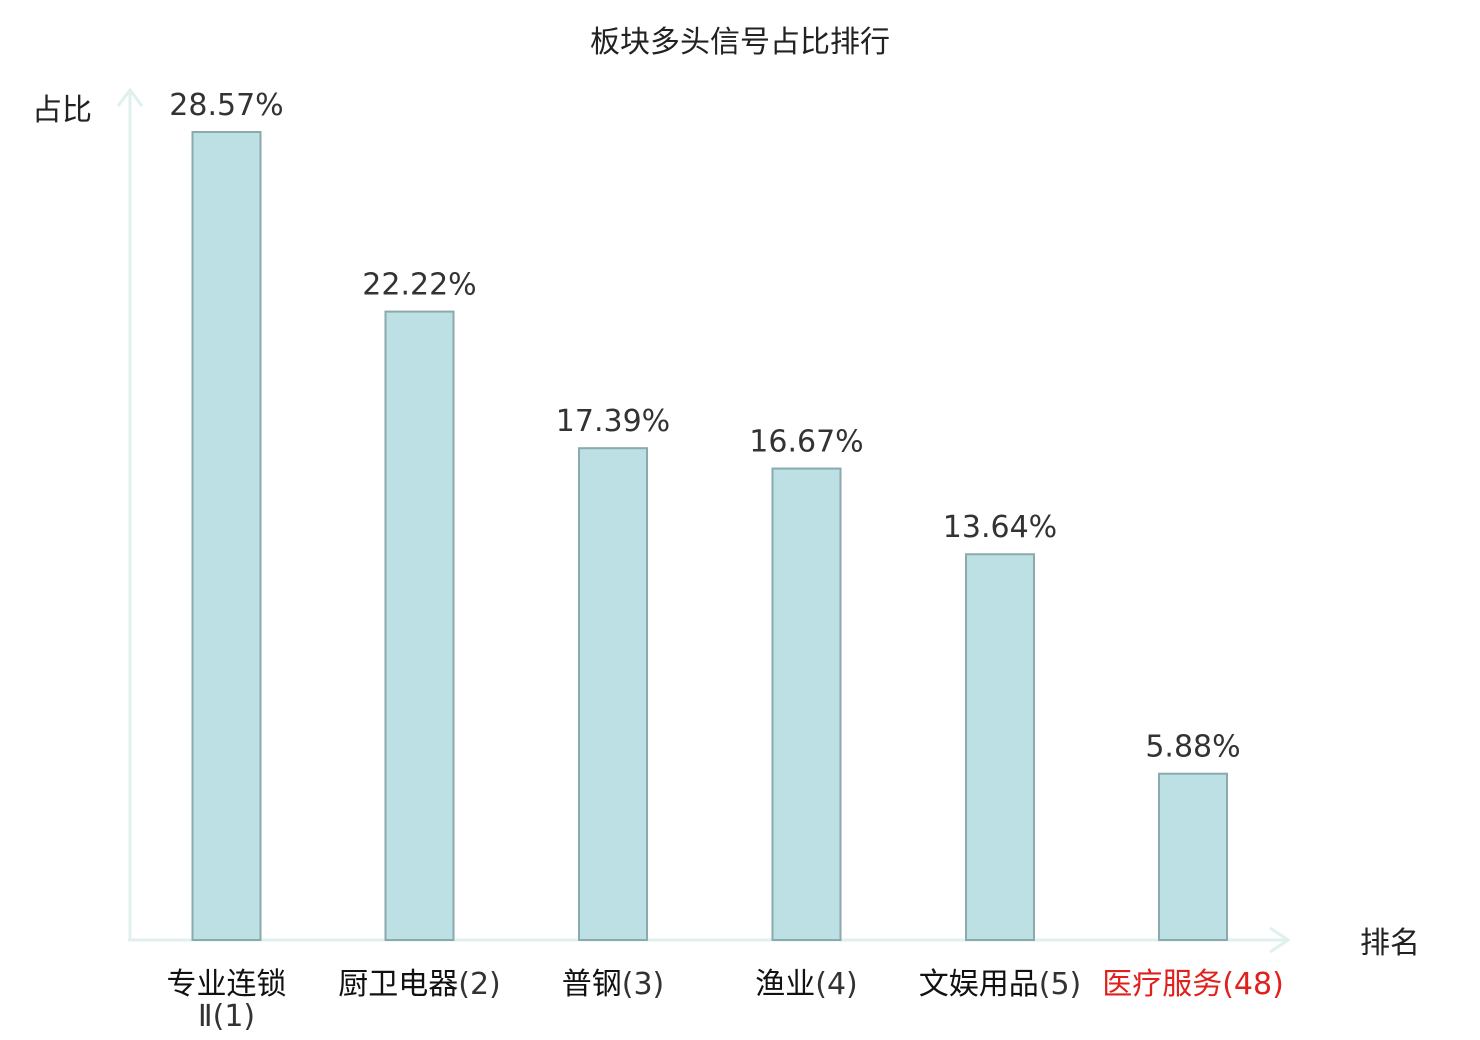  Describe the element at coordinates (709, 940) in the screenshot. I see `x-axis` at that location.